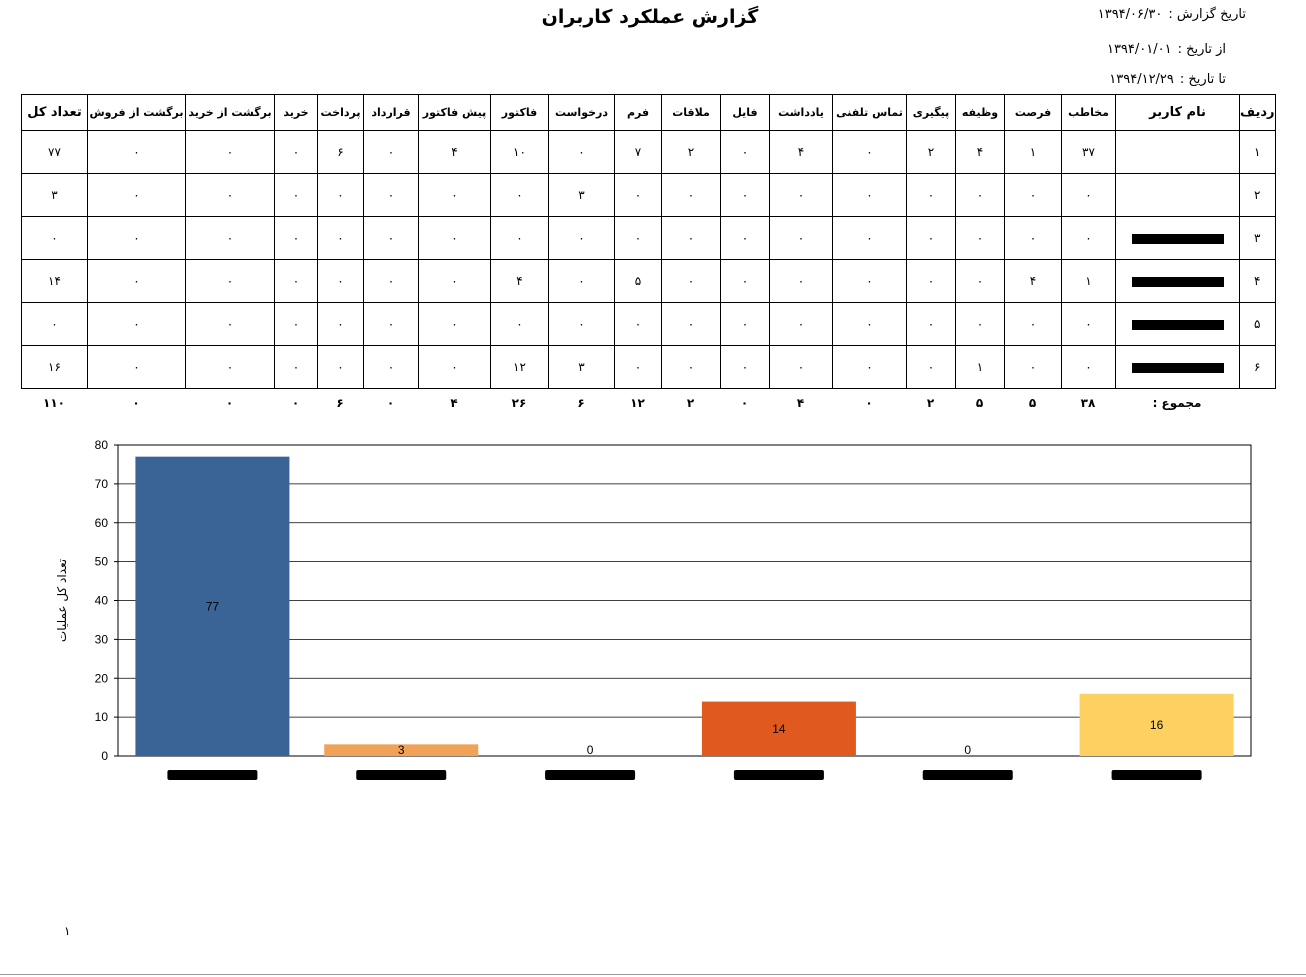 The height and width of the screenshot is (977, 1306). What do you see at coordinates (980, 112) in the screenshot?
I see `header-task: وظیفه` at bounding box center [980, 112].